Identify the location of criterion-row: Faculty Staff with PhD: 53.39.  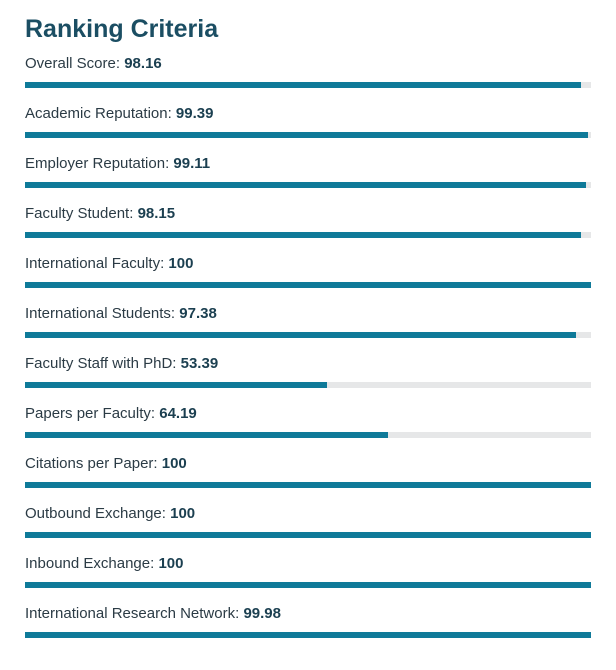
(308, 380).